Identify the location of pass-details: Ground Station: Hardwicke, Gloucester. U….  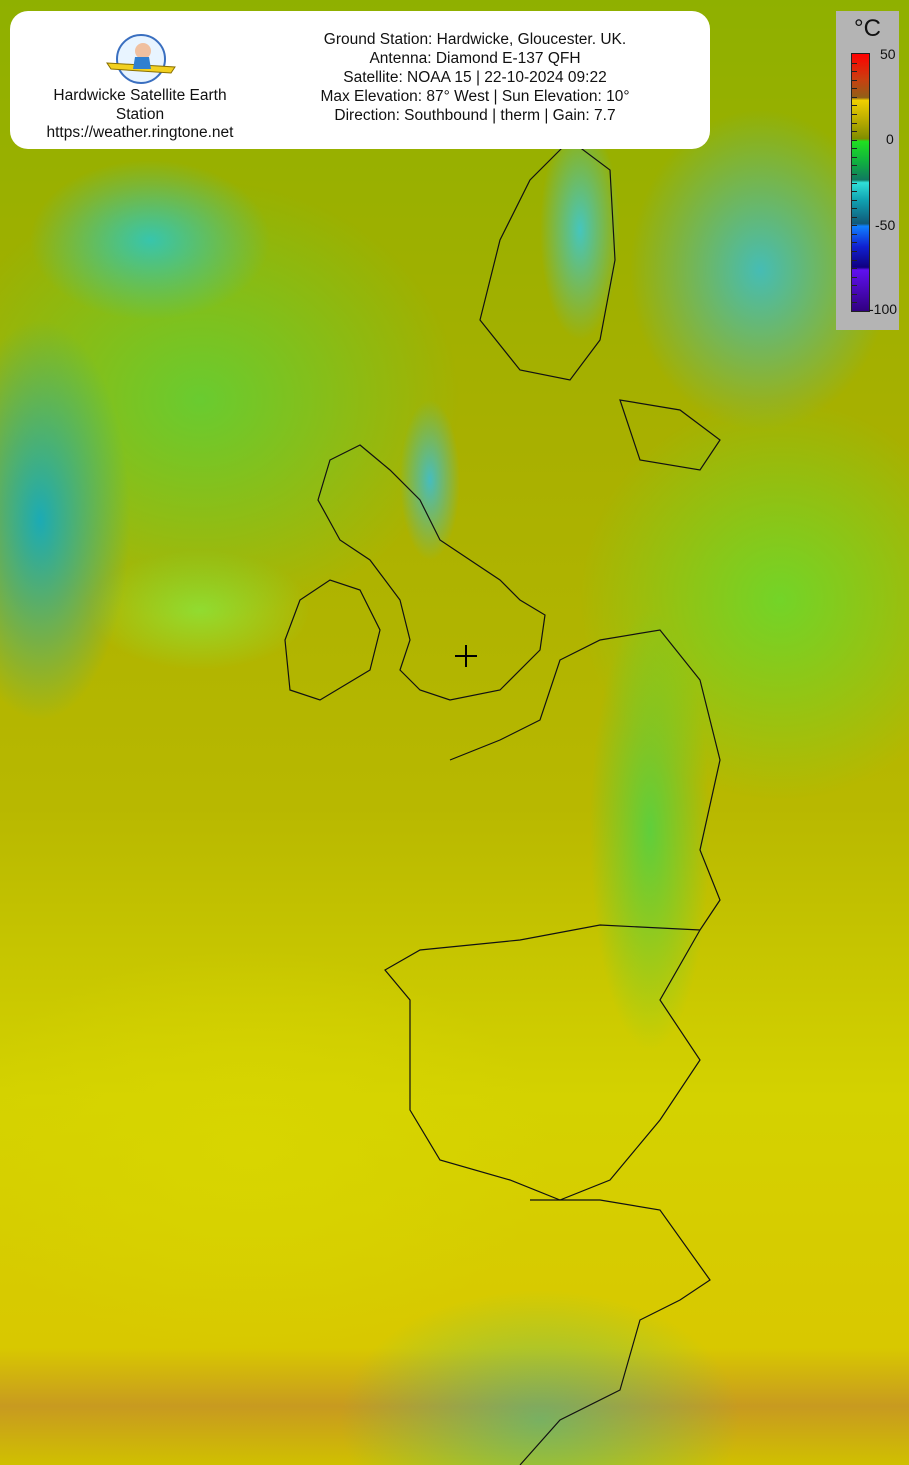
(475, 77).